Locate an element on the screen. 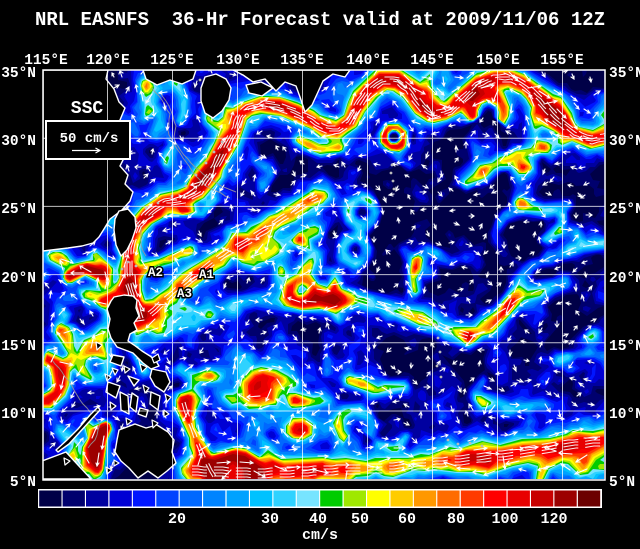 This screenshot has width=640, height=549. svg-text: 155°E is located at coordinates (562, 61).